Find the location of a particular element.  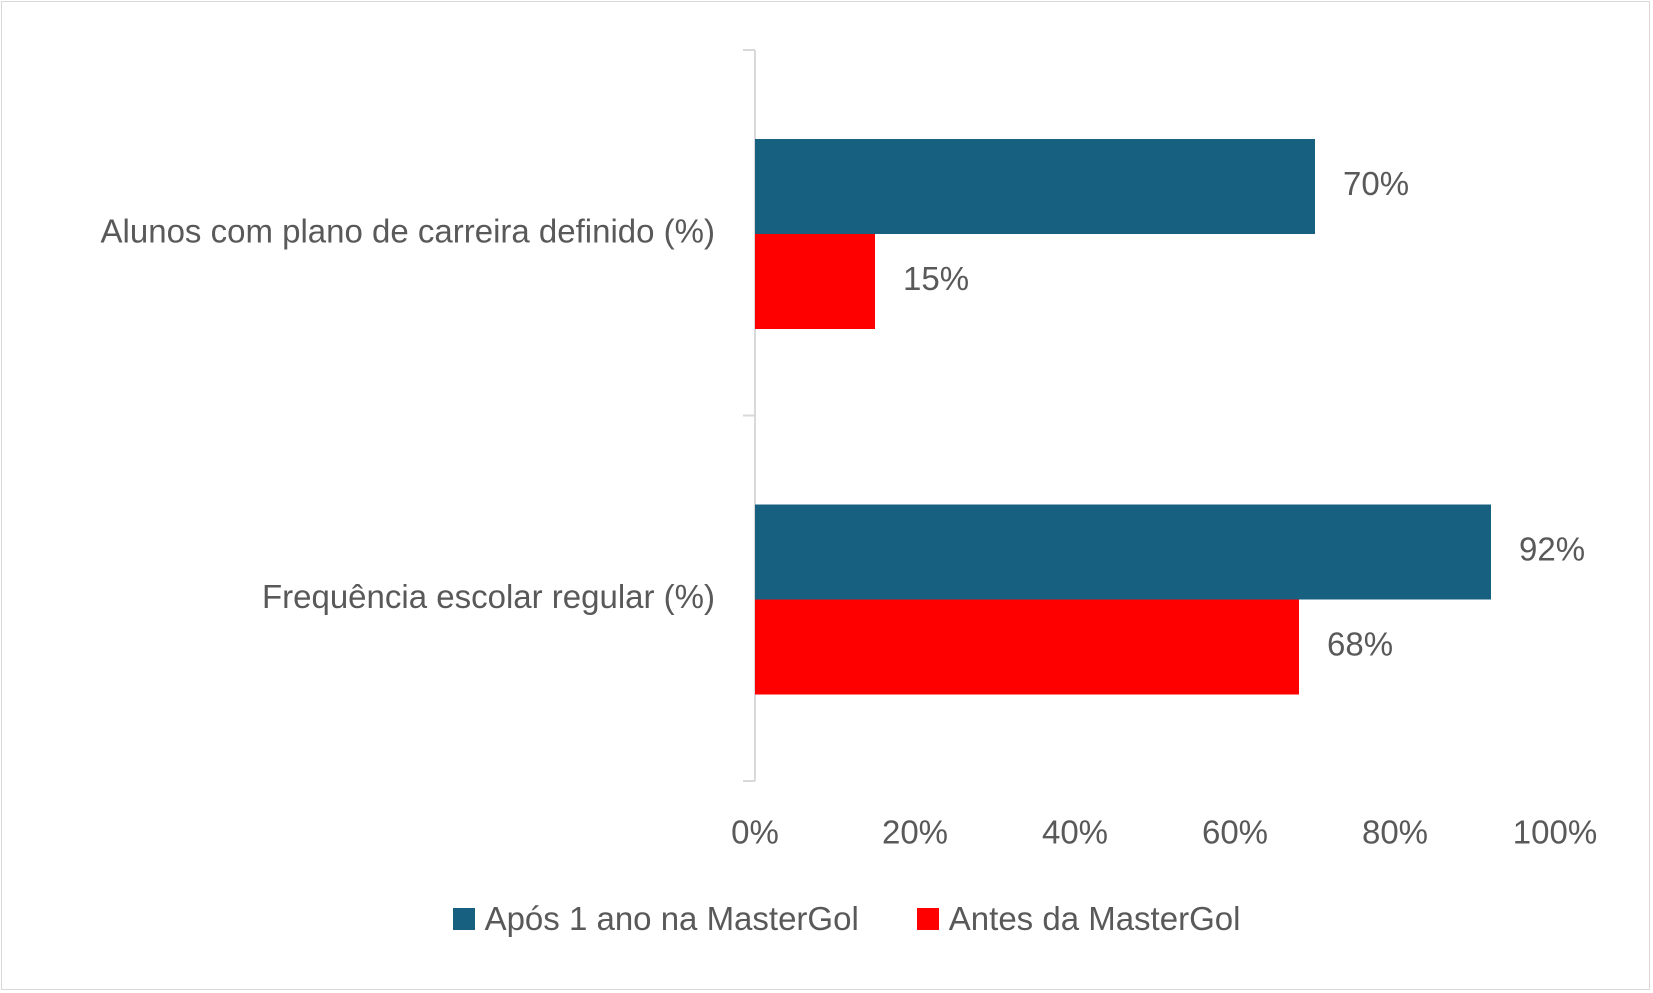

data-label: 92% is located at coordinates (1552, 549).